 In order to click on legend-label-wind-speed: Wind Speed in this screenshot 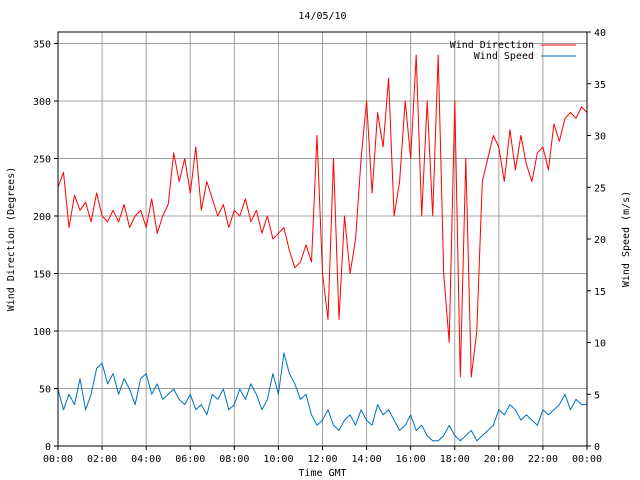, I will do `click(504, 56)`.